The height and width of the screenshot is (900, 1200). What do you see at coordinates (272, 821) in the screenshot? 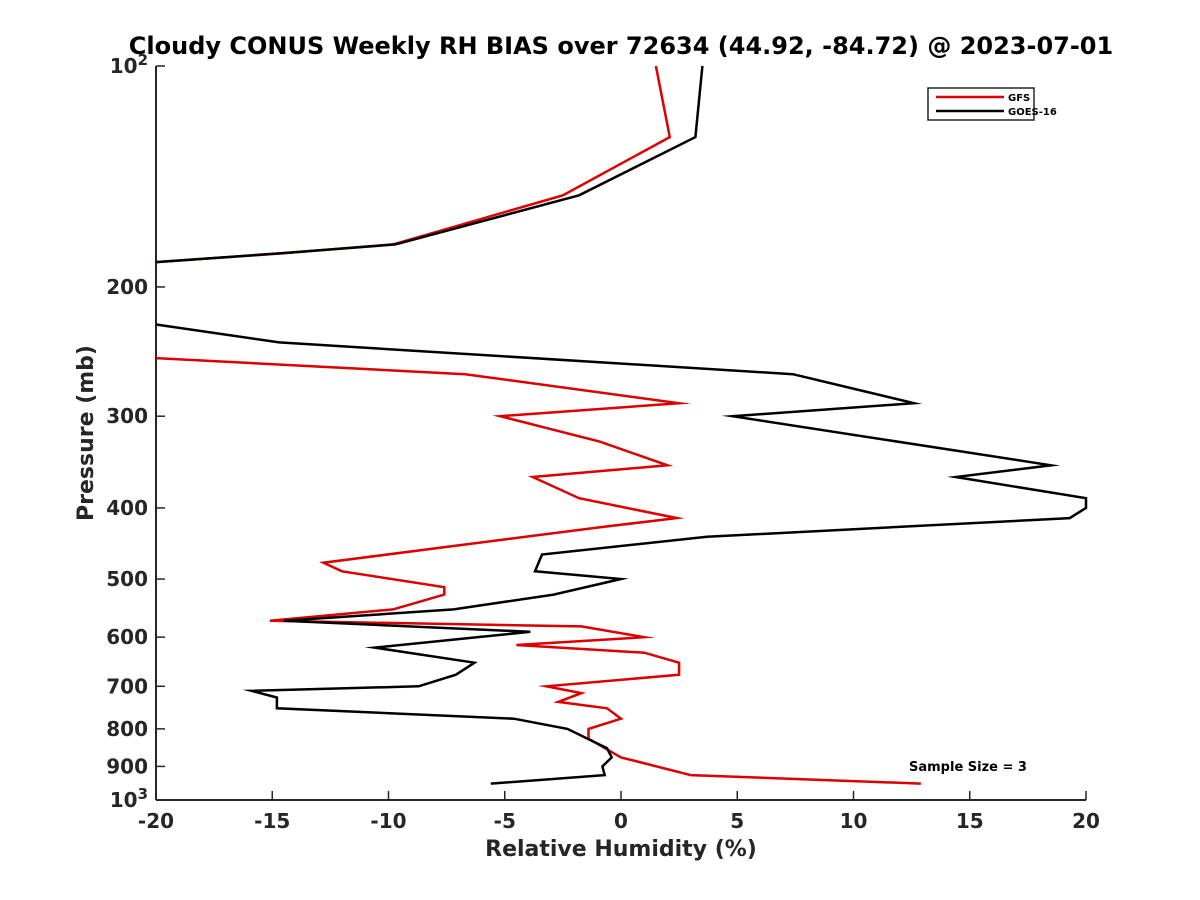
I see `x-tick-label: -15` at bounding box center [272, 821].